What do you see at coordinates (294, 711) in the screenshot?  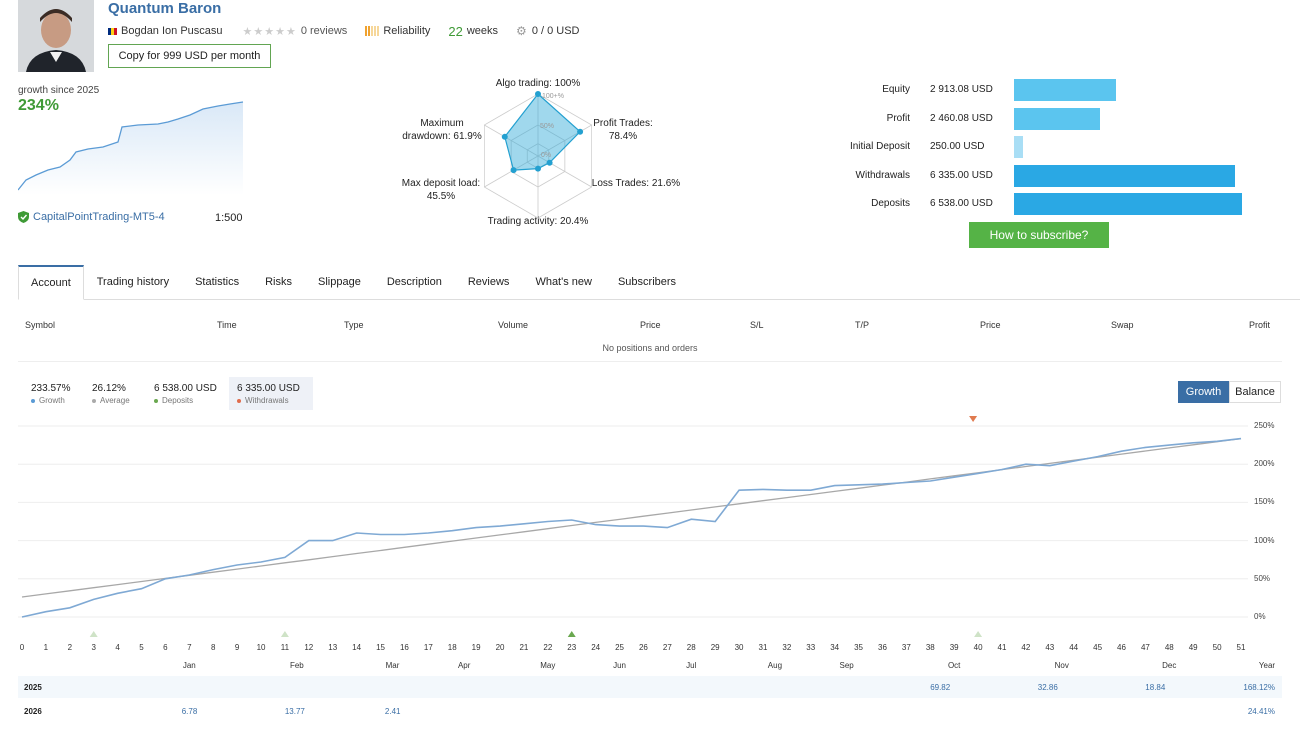 I see `month-return: 13.77` at bounding box center [294, 711].